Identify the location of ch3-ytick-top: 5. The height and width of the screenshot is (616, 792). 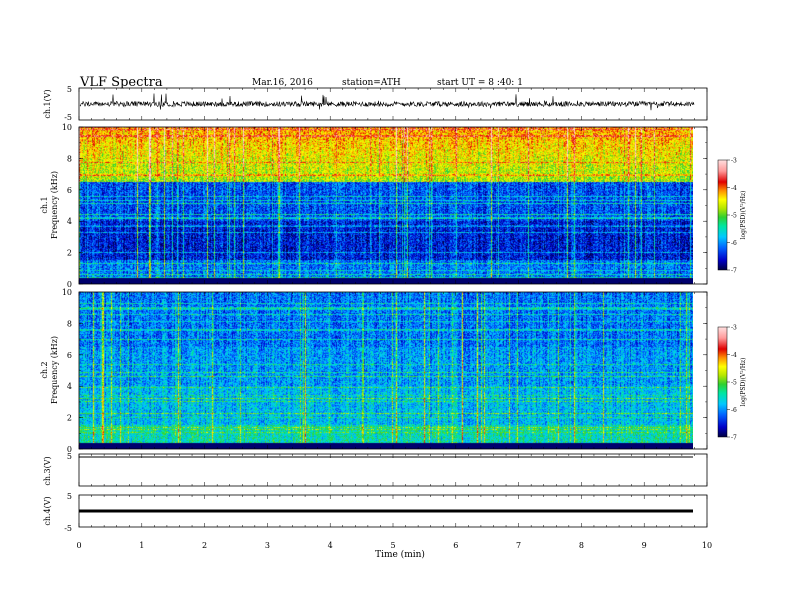
(69, 456).